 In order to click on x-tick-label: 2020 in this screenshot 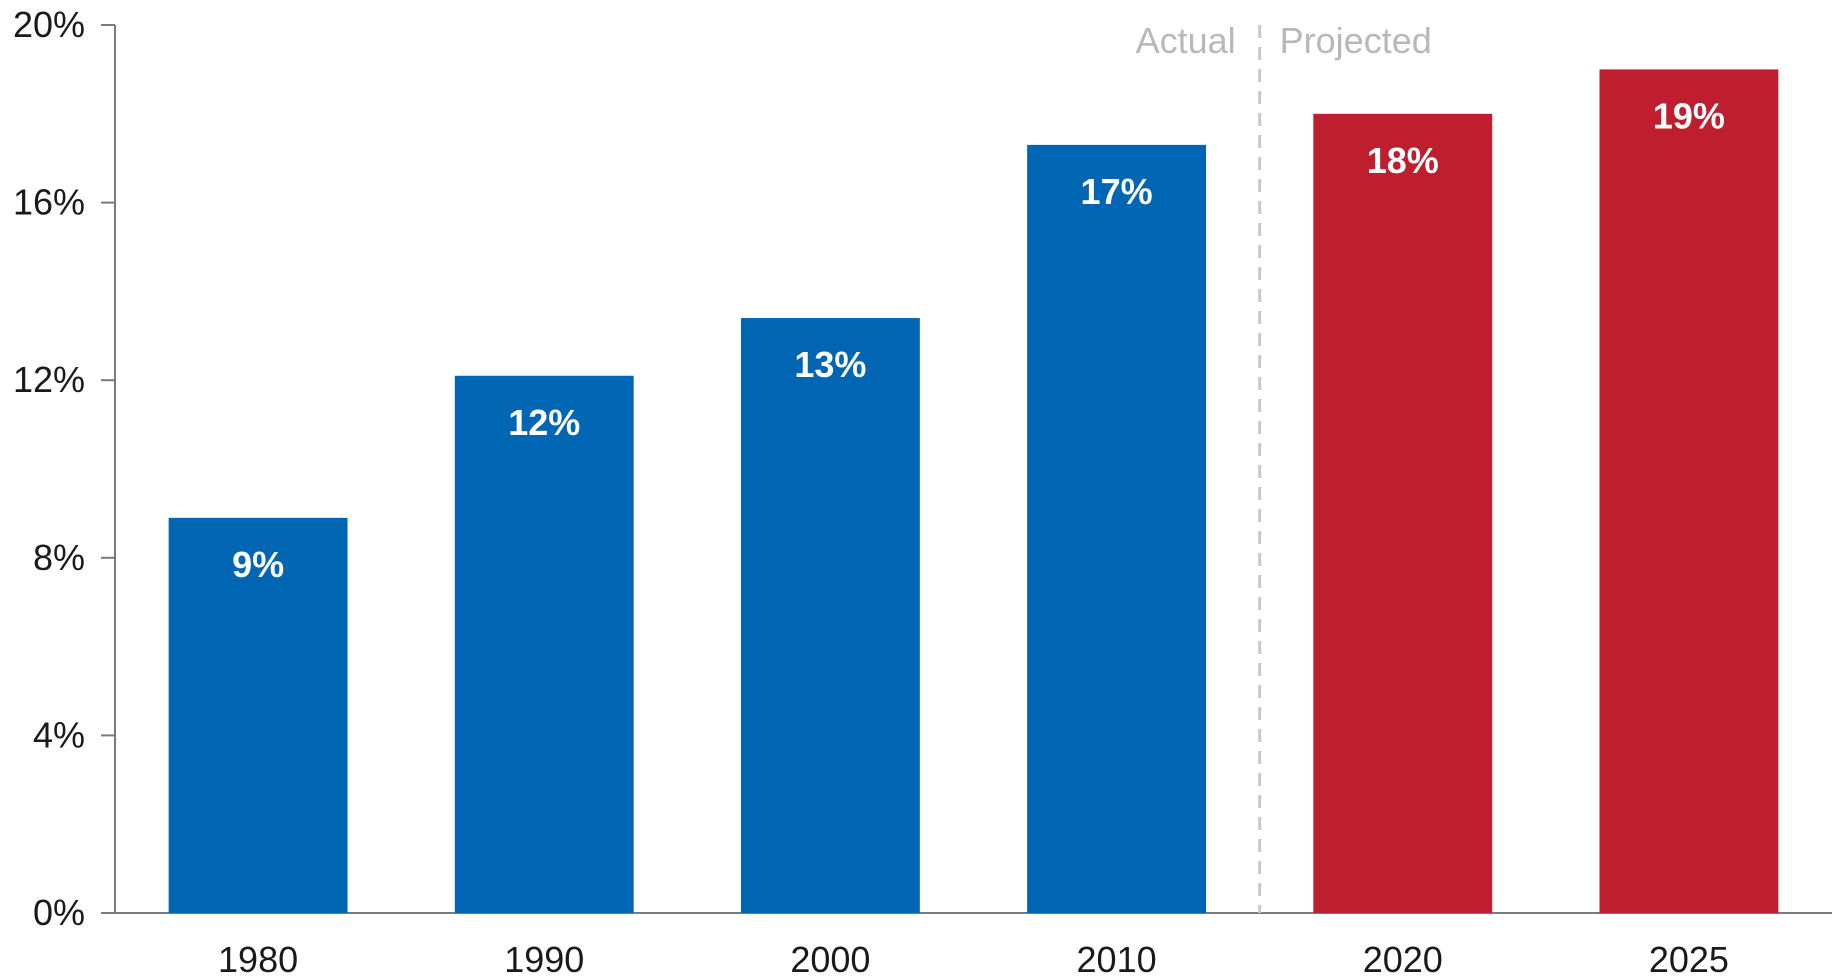, I will do `click(1403, 958)`.